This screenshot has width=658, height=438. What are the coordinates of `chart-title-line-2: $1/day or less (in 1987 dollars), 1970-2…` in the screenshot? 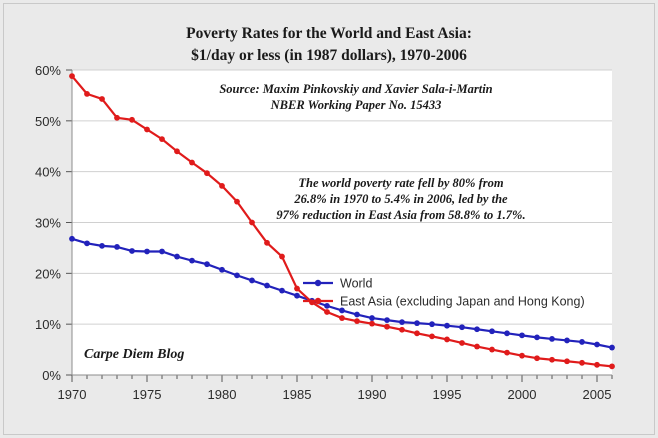 It's located at (329, 55).